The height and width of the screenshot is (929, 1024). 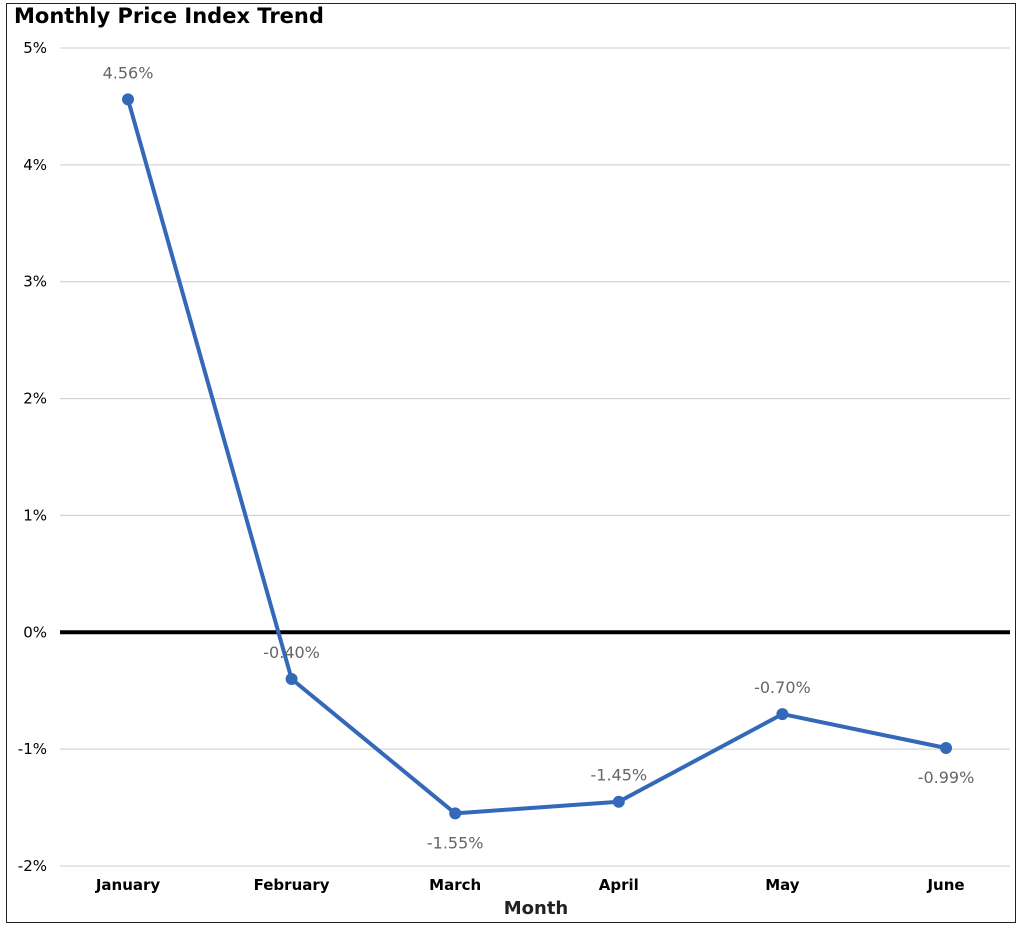 What do you see at coordinates (536, 908) in the screenshot?
I see `x-axis-label: Month` at bounding box center [536, 908].